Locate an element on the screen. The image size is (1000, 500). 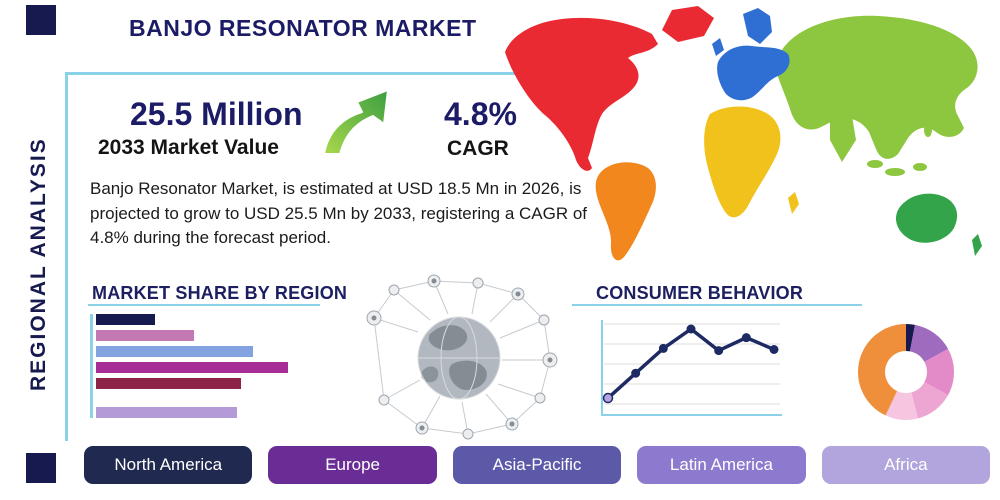
region-button-europe: Europe is located at coordinates (352, 465).